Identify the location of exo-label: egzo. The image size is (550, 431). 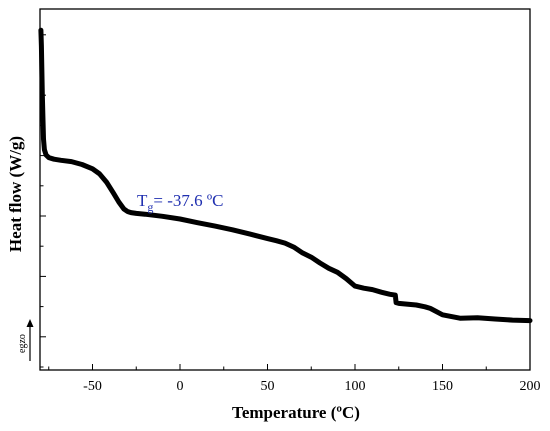
(22, 343).